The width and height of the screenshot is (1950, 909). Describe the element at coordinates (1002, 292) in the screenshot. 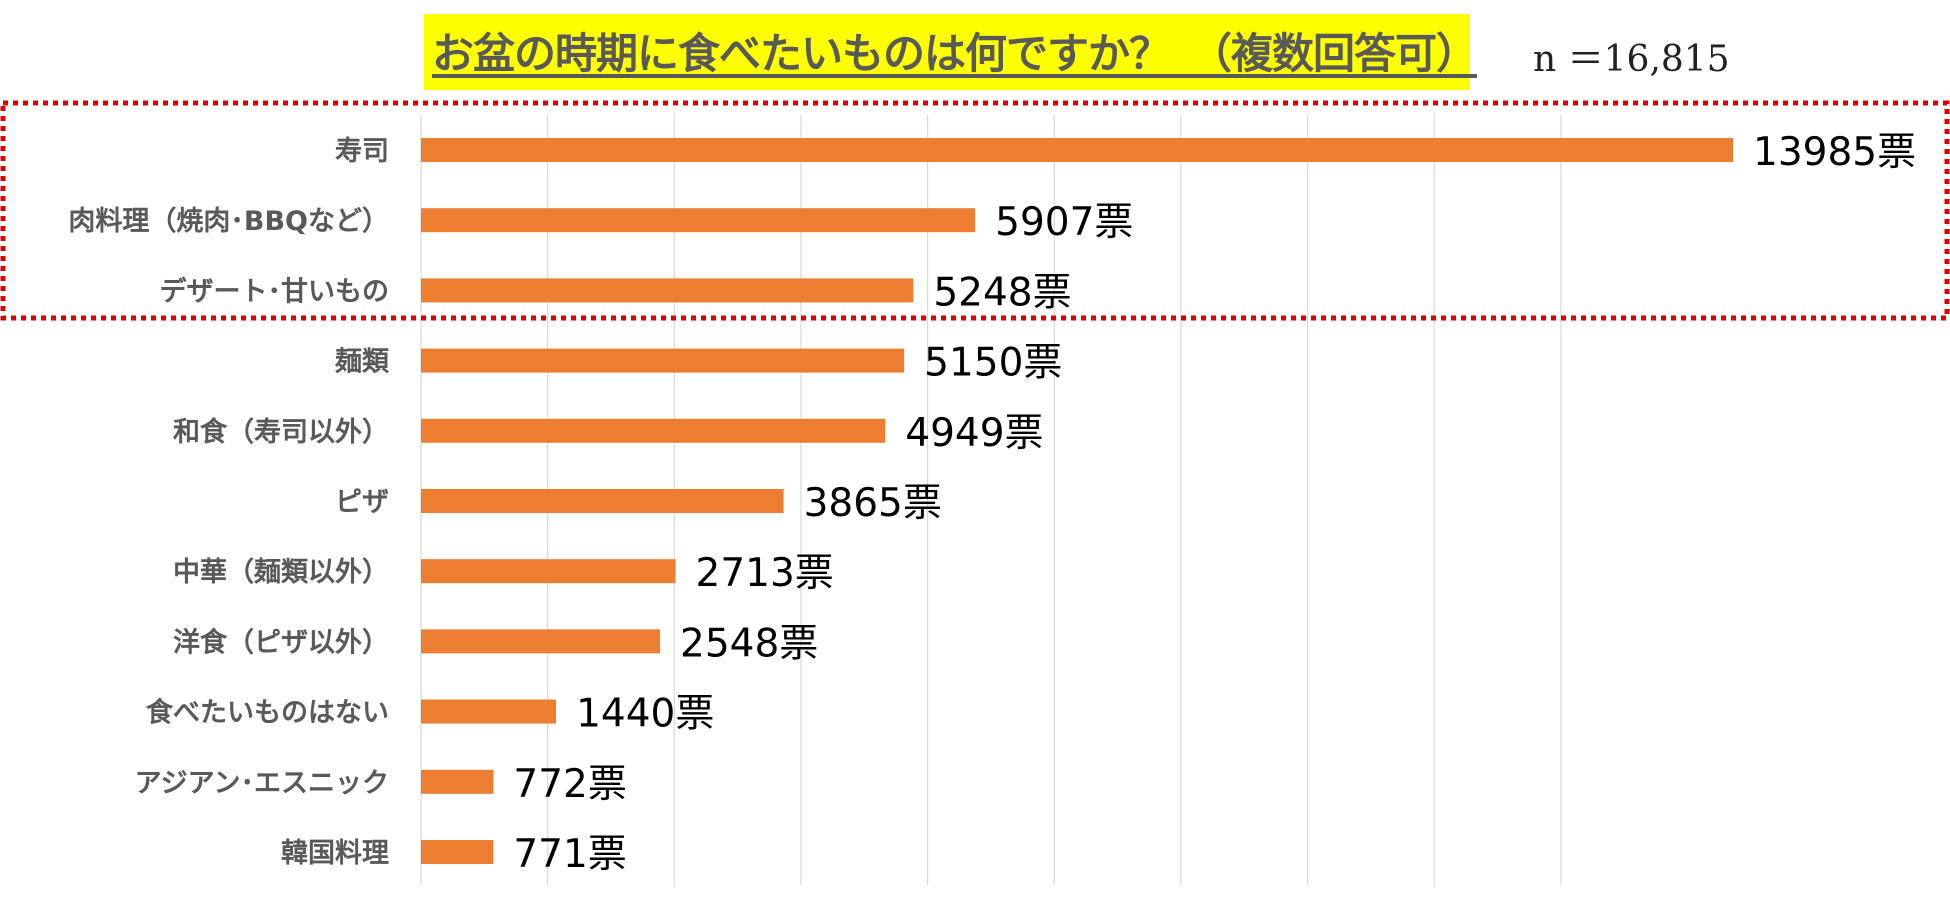

I see `value-label: 5248票` at that location.